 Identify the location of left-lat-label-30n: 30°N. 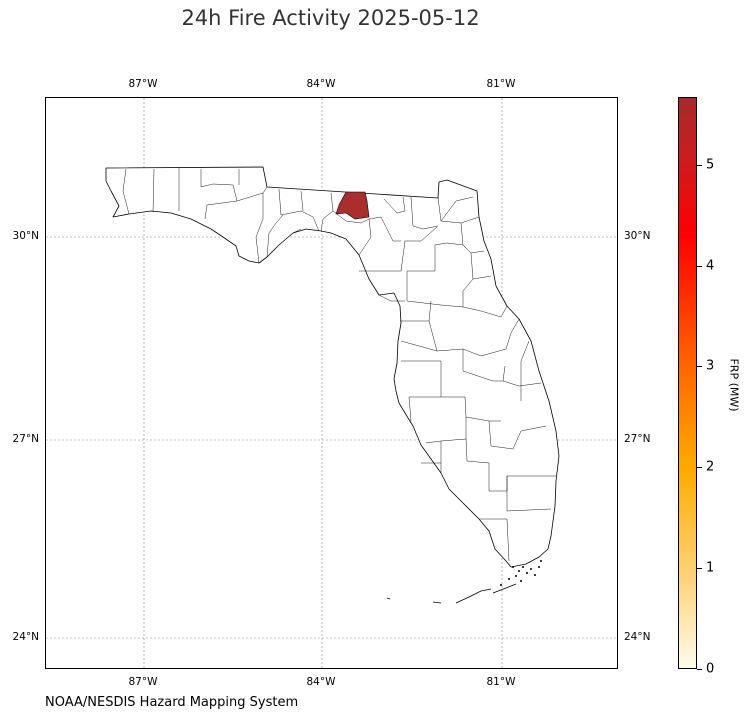
(25, 236).